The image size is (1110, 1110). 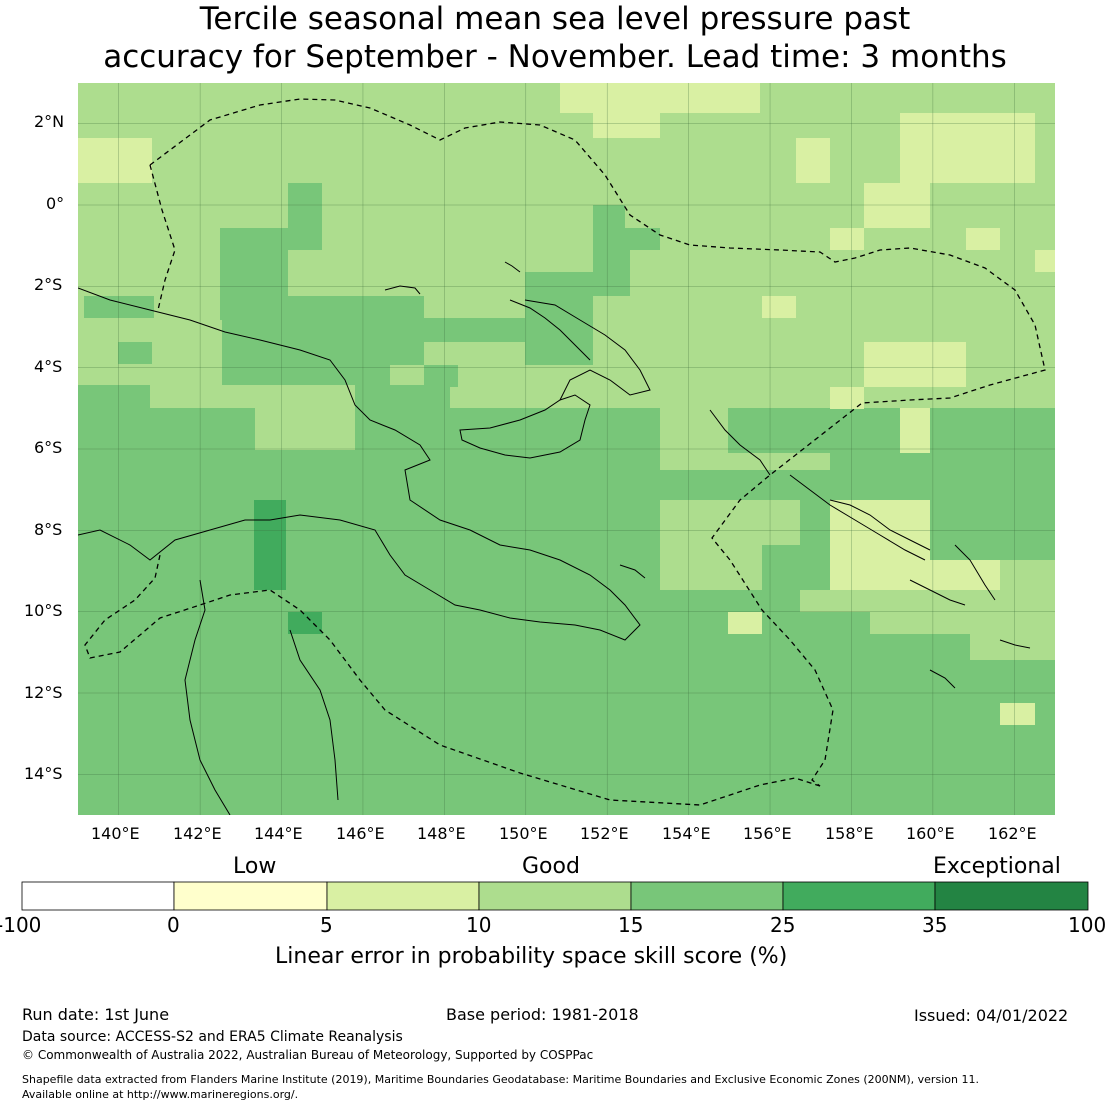 I want to click on category-good: Good, so click(x=551, y=866).